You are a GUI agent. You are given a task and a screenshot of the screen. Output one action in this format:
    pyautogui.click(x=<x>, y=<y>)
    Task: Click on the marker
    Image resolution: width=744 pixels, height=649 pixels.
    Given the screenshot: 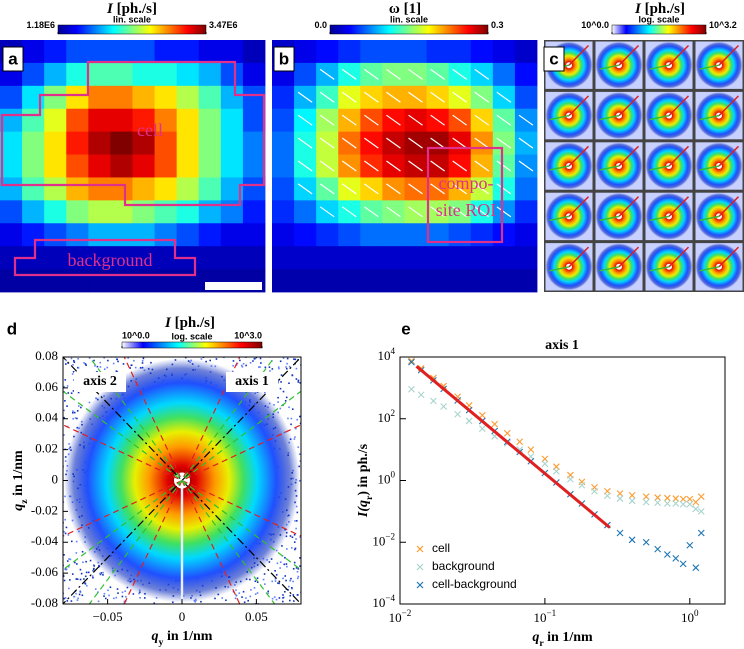 What is the action you would take?
    pyautogui.click(x=658, y=503)
    